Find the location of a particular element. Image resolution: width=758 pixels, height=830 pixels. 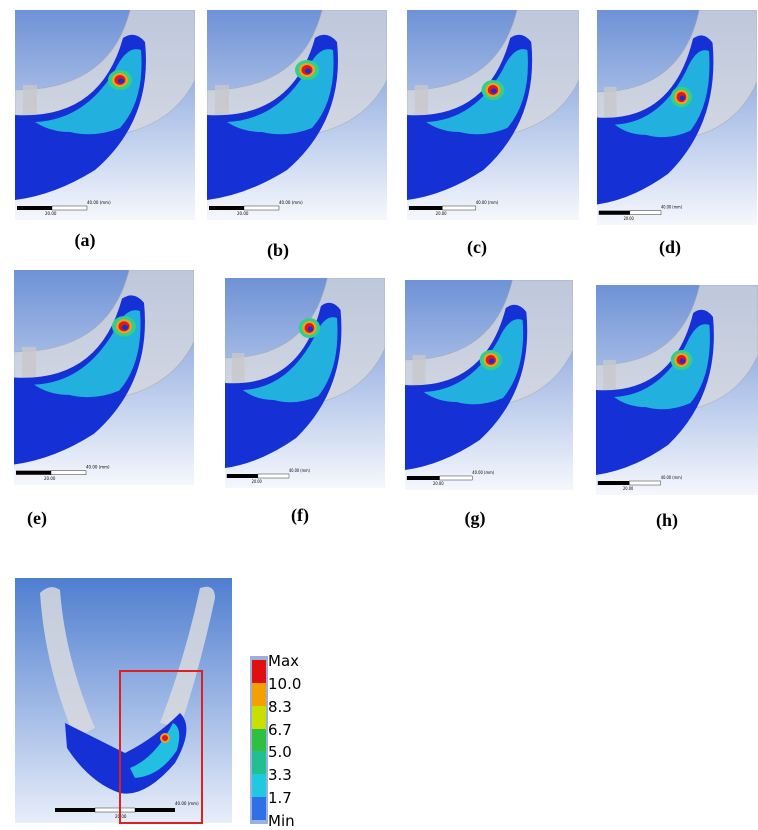

legend: Max 10.0 8.3 6.7 5.0 3.3 1.7 Min is located at coordinates (280, 740).